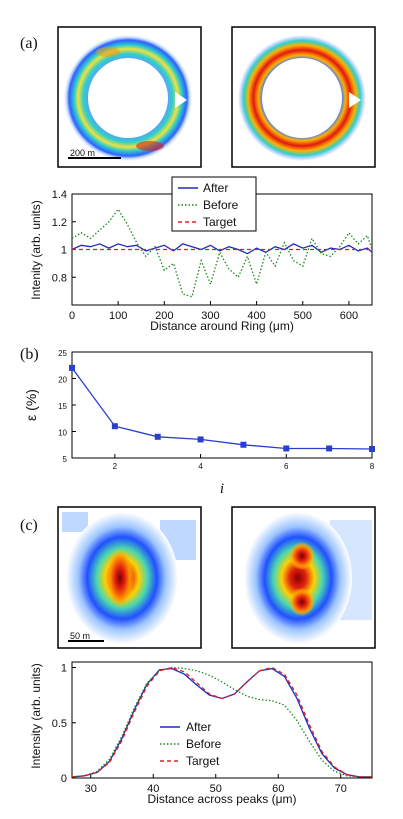 The image size is (403, 819). Describe the element at coordinates (153, 789) in the screenshot. I see `x-tick-label: 40` at that location.